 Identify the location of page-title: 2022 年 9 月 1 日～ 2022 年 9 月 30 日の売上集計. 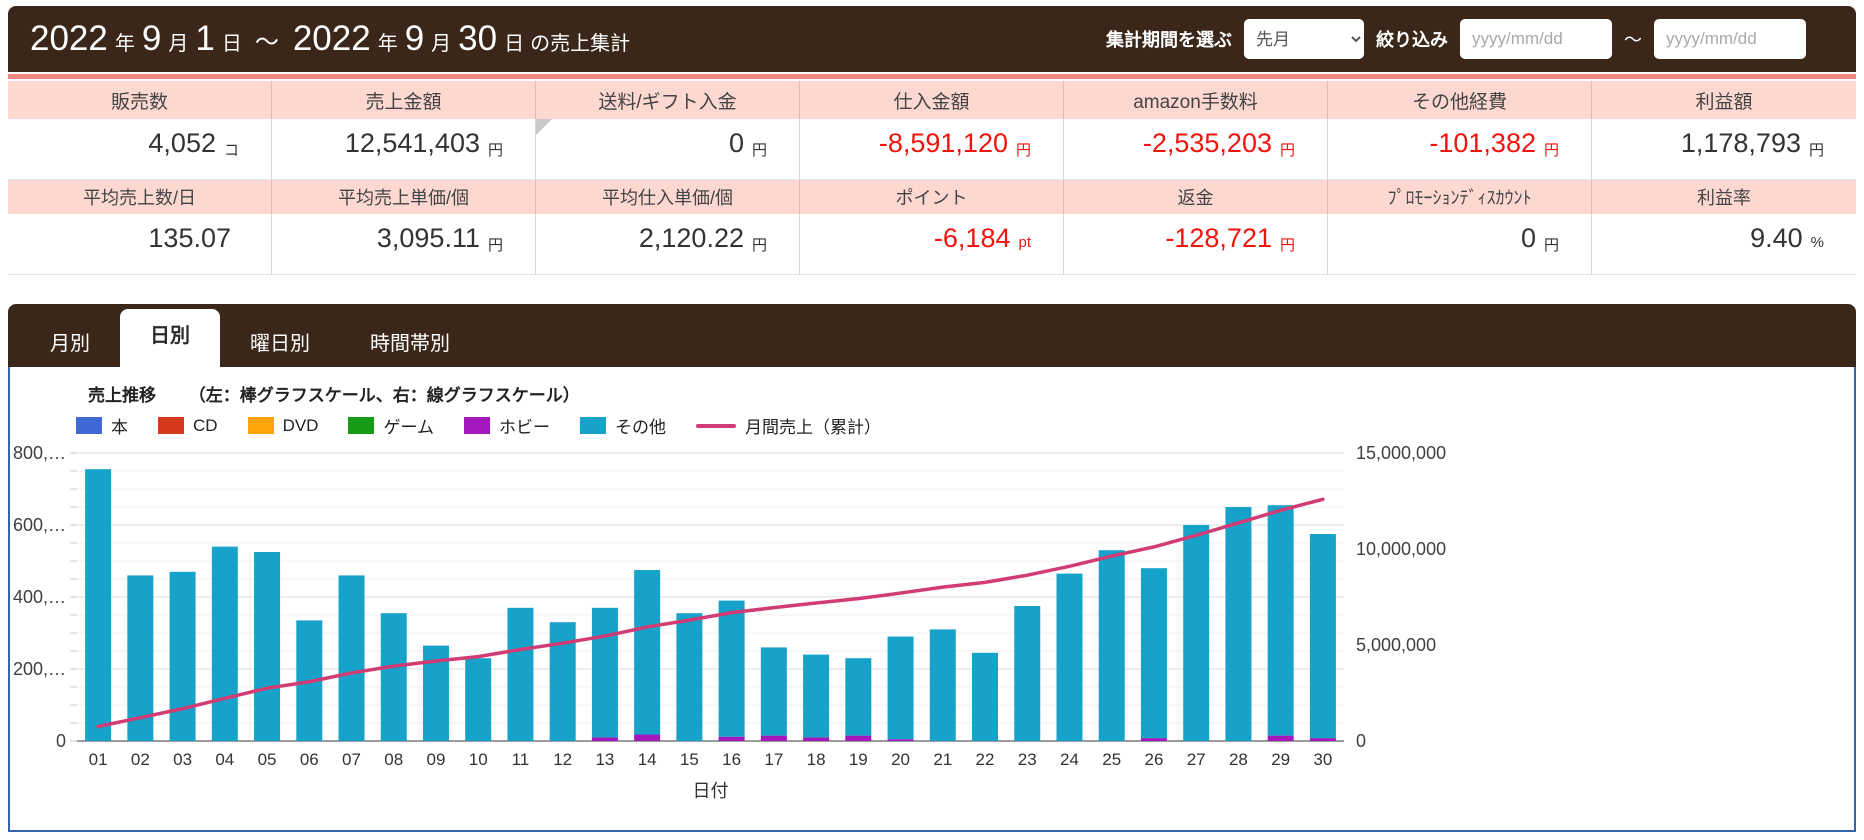
(329, 39).